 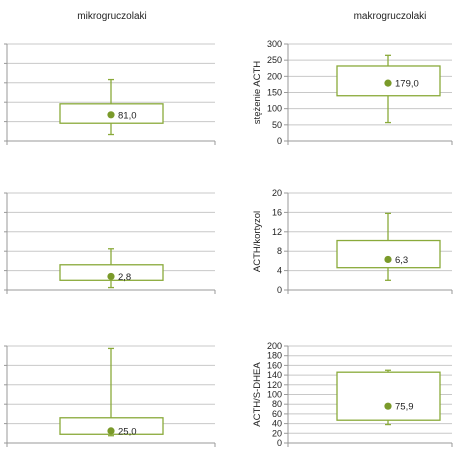 What do you see at coordinates (110, 396) in the screenshot?
I see `box-panel: 25,0` at bounding box center [110, 396].